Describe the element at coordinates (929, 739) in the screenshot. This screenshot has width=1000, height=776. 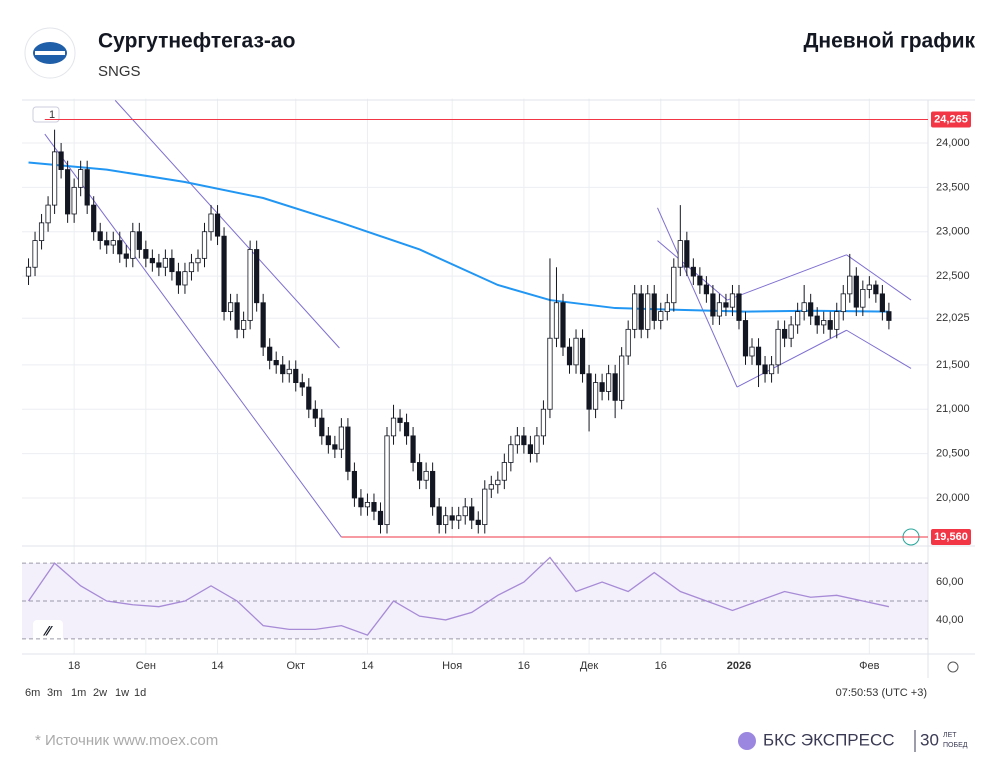
I see `brand-years: 30` at that location.